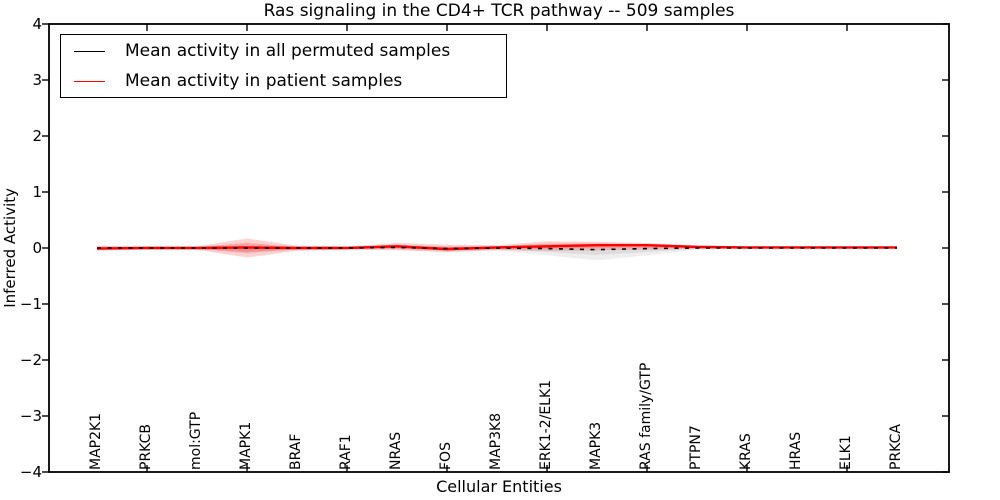 This screenshot has height=500, width=1000. I want to click on category-label: HRAS, so click(796, 450).